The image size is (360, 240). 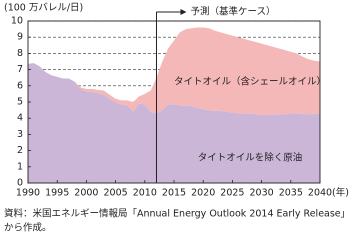 What do you see at coordinates (232, 12) in the screenshot?
I see `forecast-label: 予測（基準ケース）` at bounding box center [232, 12].